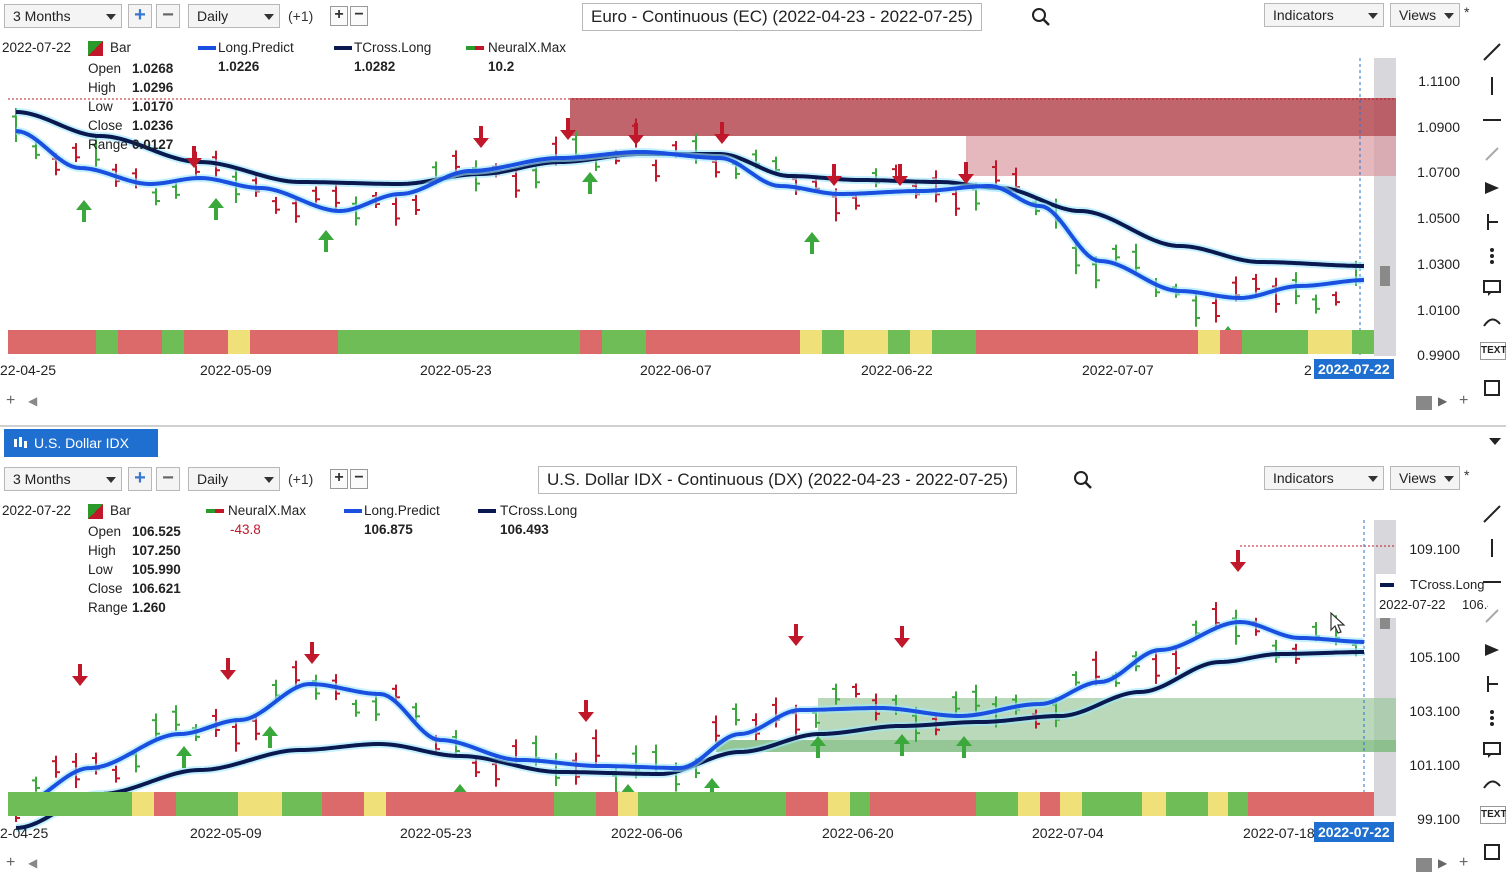 This screenshot has width=1506, height=876. Describe the element at coordinates (1434, 711) in the screenshot. I see `price-label: 103.100` at that location.